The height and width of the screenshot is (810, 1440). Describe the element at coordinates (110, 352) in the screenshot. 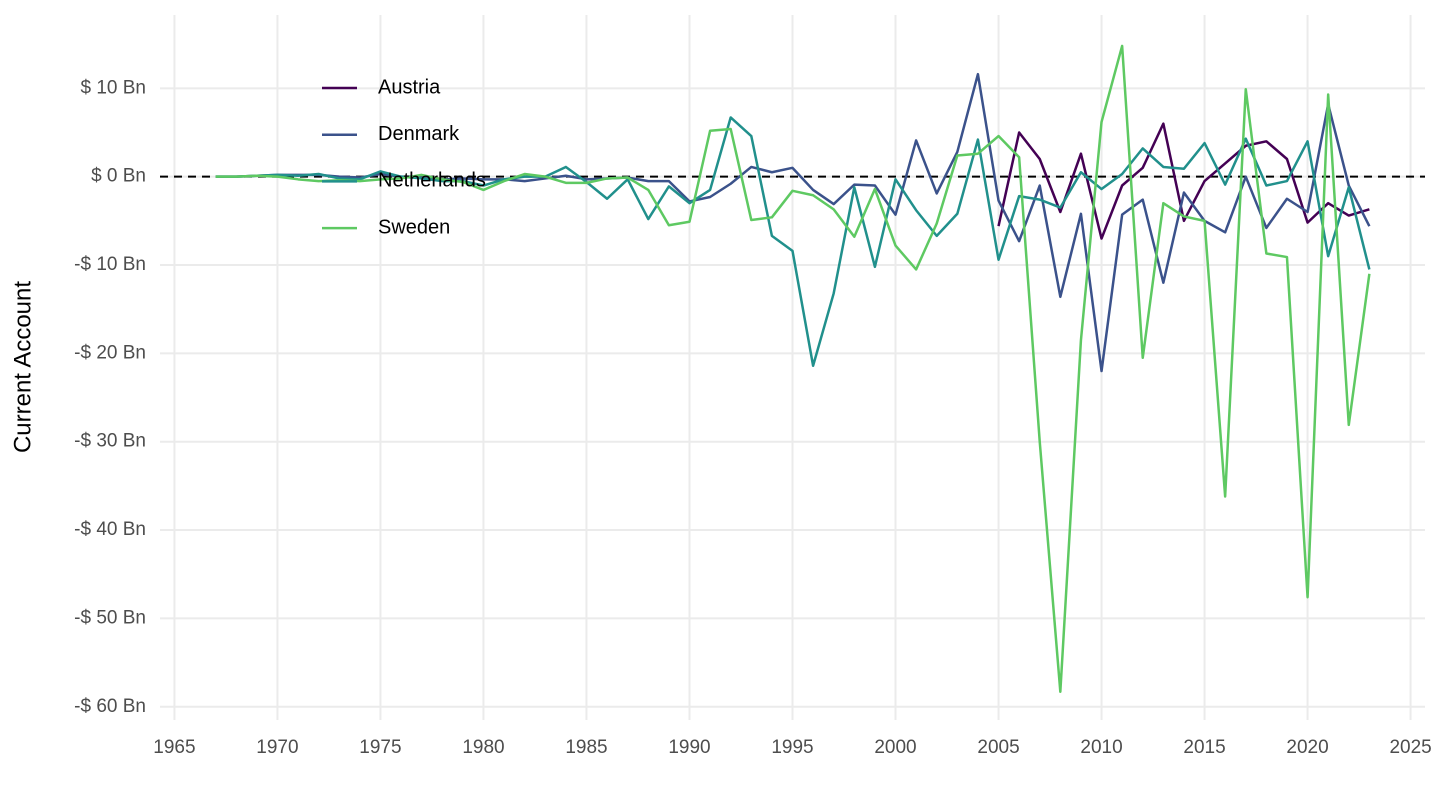

I see `y-tick-label: -$ 20 Bn` at that location.